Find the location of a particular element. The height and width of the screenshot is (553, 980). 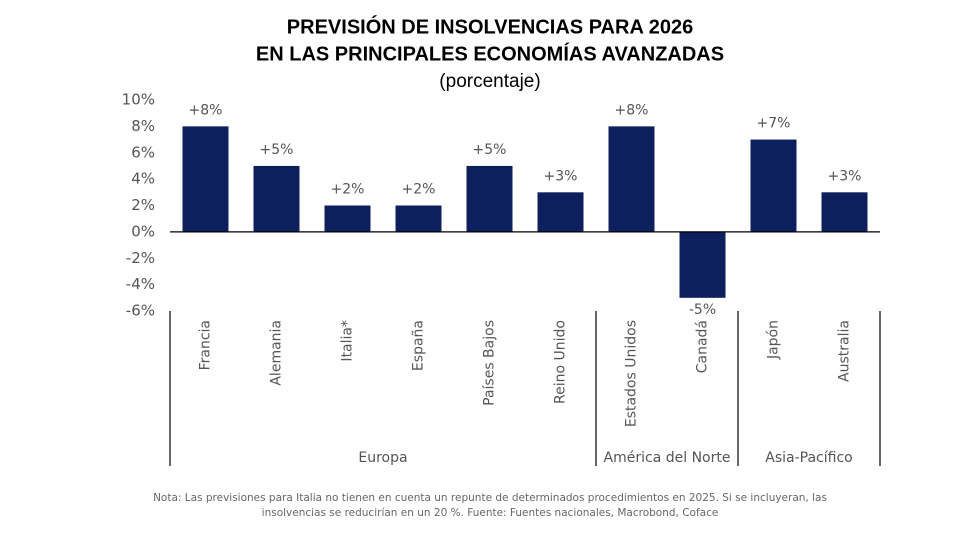

x-tick-label: Francia is located at coordinates (206, 345).